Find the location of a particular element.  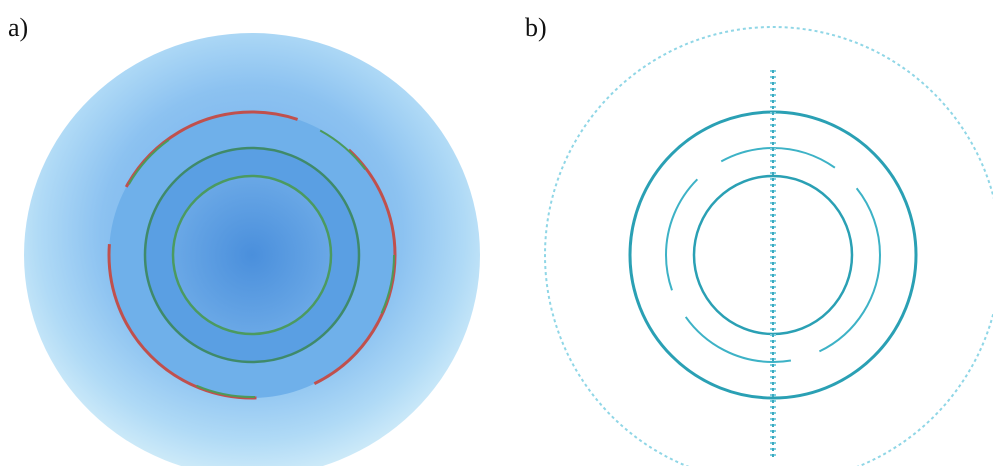

inner-disk is located at coordinates (252, 255).